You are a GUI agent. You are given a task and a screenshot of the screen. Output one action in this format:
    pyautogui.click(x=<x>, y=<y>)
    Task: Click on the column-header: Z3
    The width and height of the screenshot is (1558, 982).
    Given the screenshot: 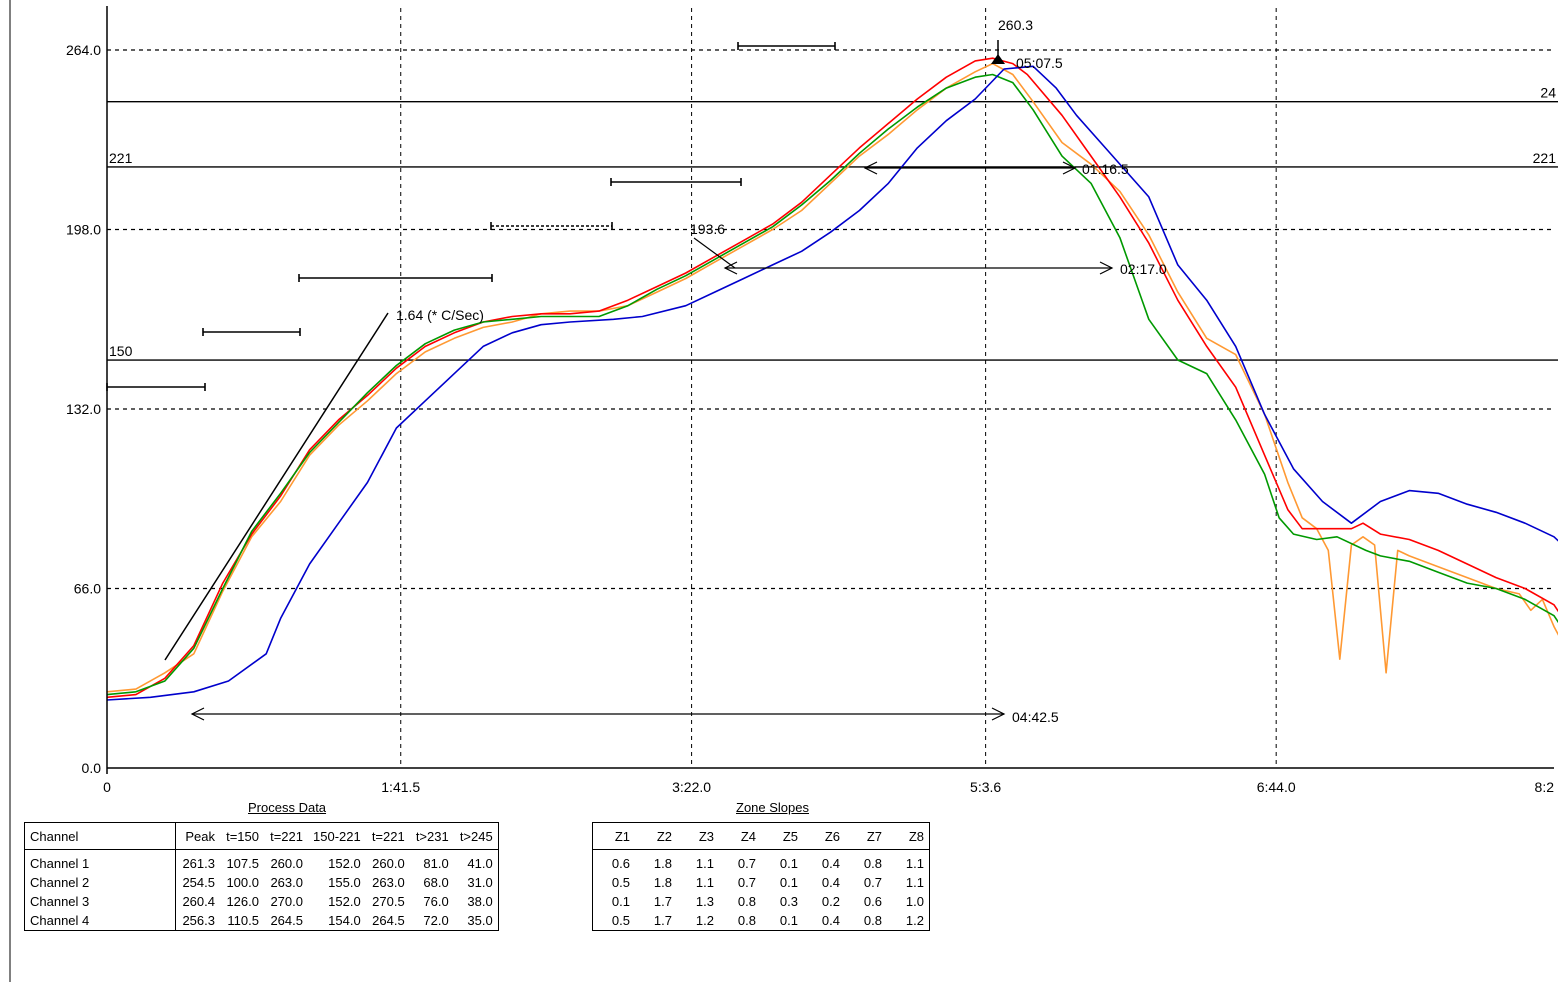 What is the action you would take?
    pyautogui.click(x=698, y=836)
    